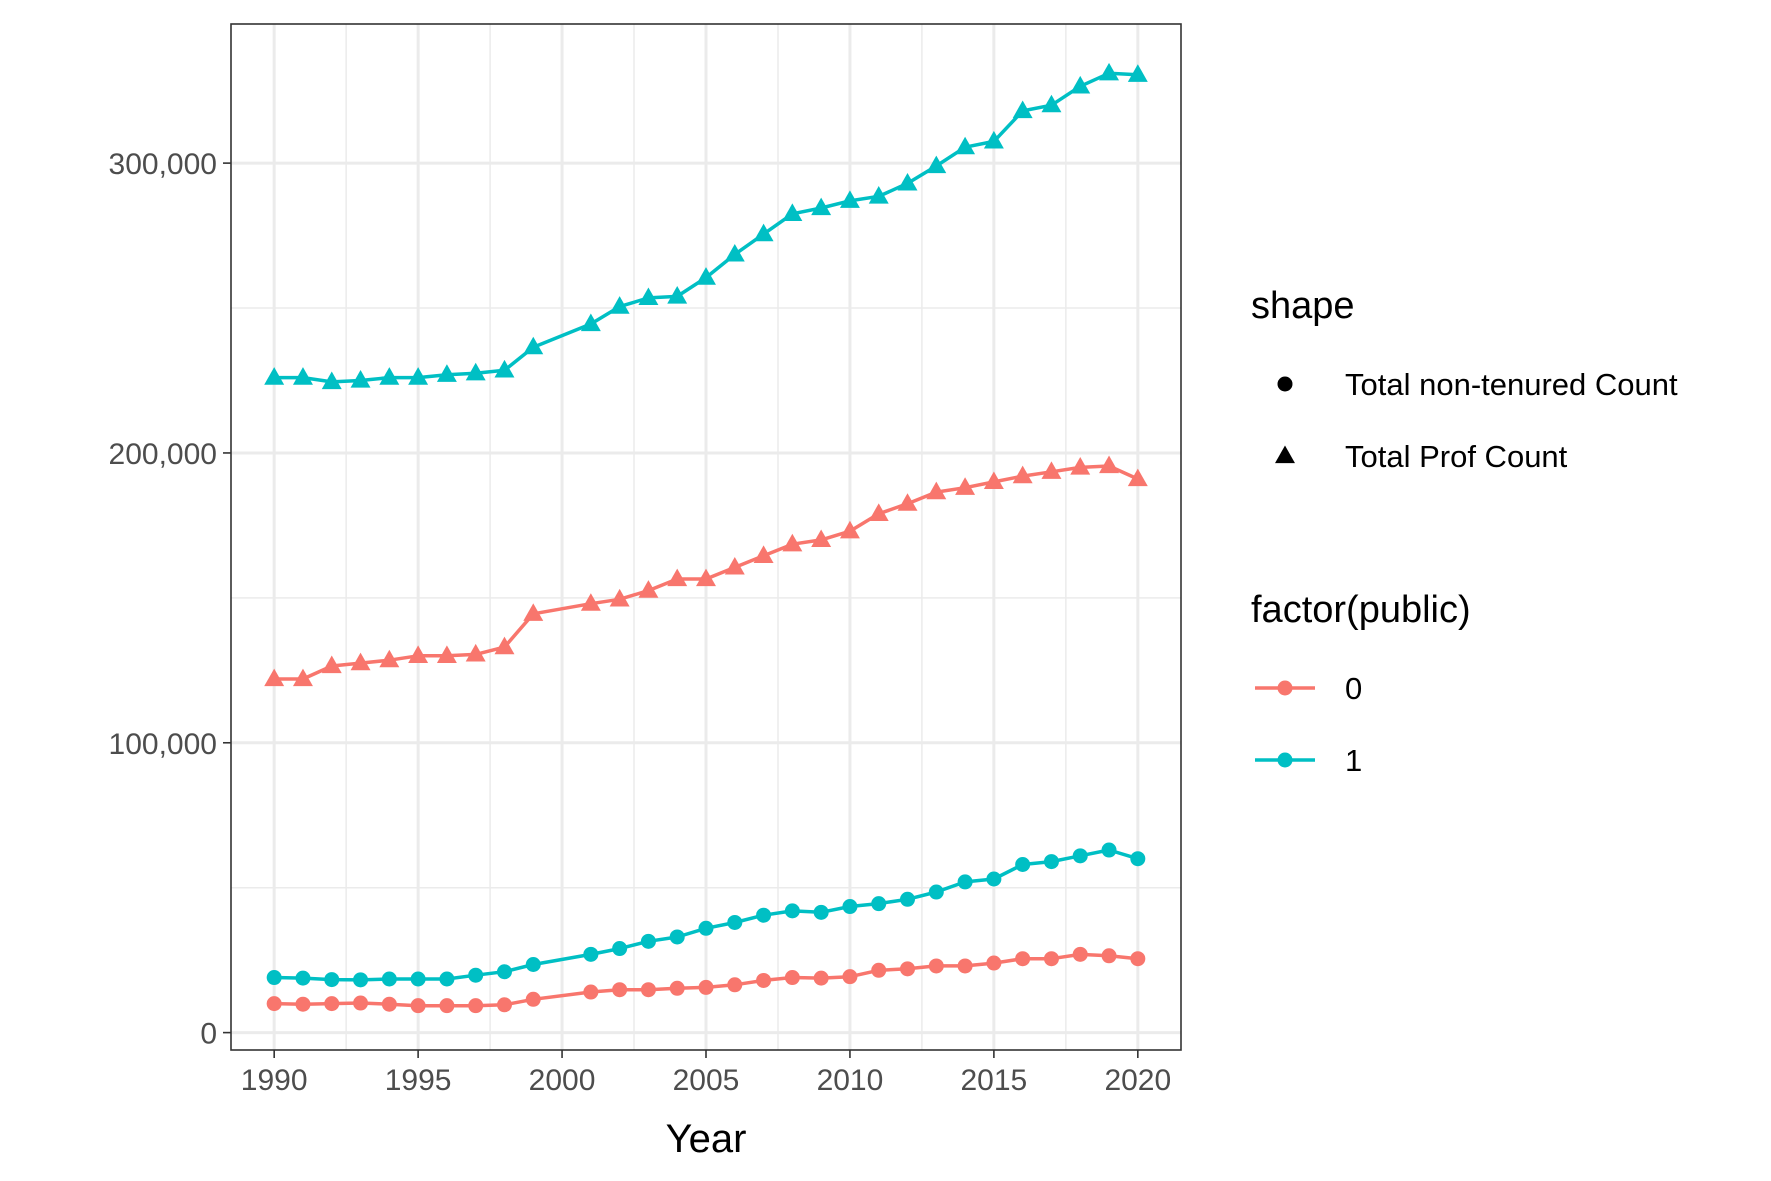 Image resolution: width=1771 pixels, height=1181 pixels. Describe the element at coordinates (418, 1080) in the screenshot. I see `x-tick-label: 1995` at that location.